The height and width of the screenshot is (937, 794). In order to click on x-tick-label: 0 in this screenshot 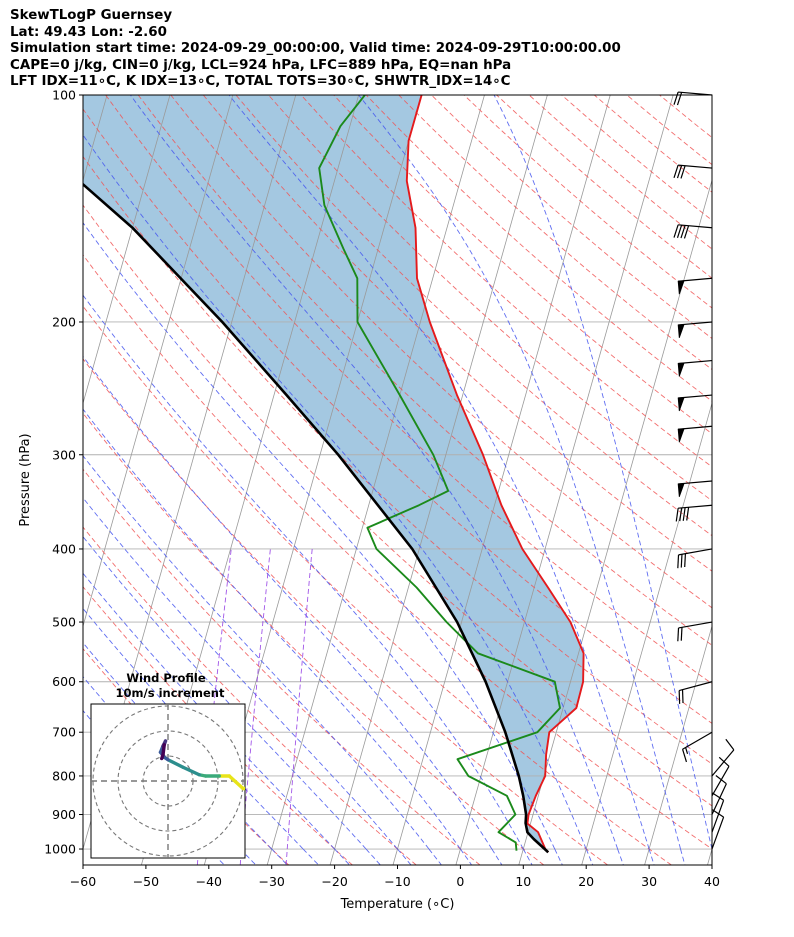, I will do `click(460, 881)`.